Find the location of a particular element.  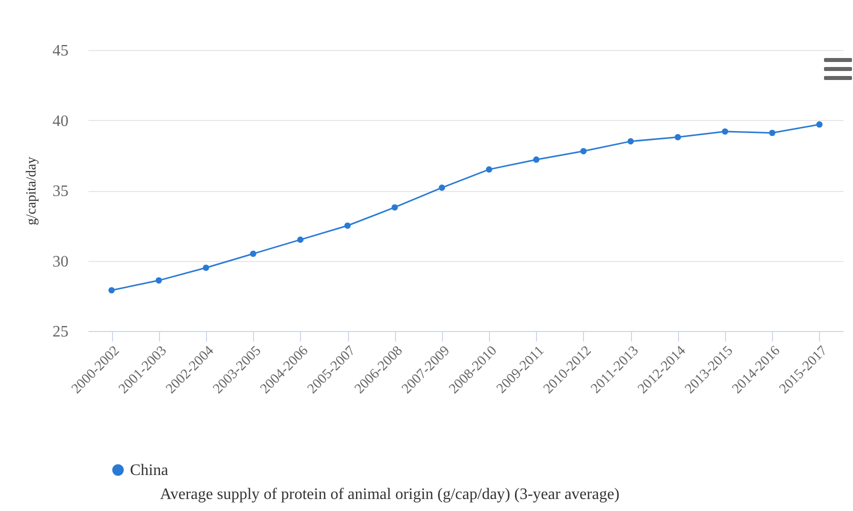

legend-label: China is located at coordinates (149, 470).